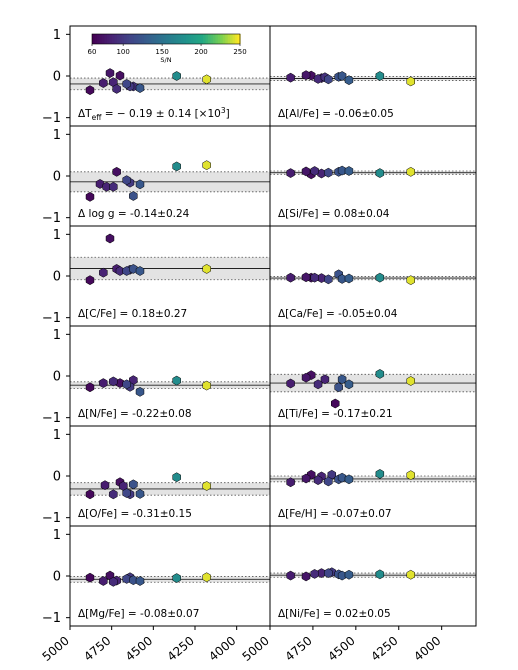 Image resolution: width=518 pixels, height=670 pixels. Describe the element at coordinates (161, 52) in the screenshot. I see `colorbar-tick-label: 150` at that location.